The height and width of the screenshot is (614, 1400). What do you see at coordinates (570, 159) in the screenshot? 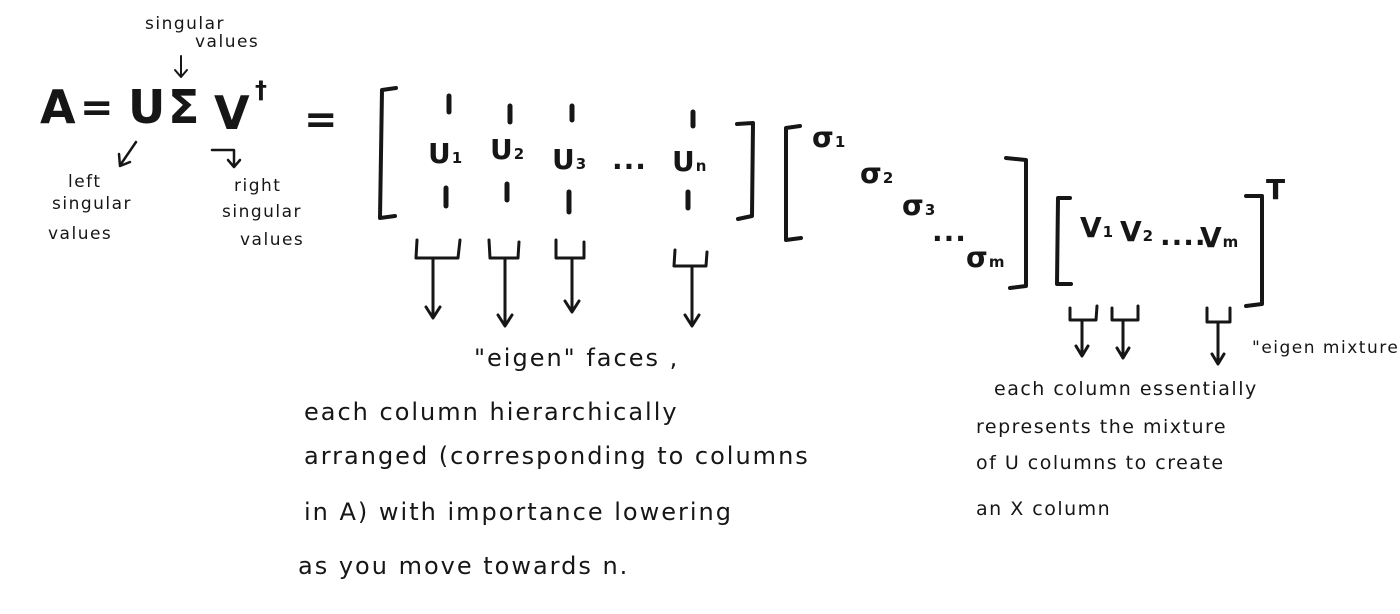
I see `u-column-3: U3` at bounding box center [570, 159].